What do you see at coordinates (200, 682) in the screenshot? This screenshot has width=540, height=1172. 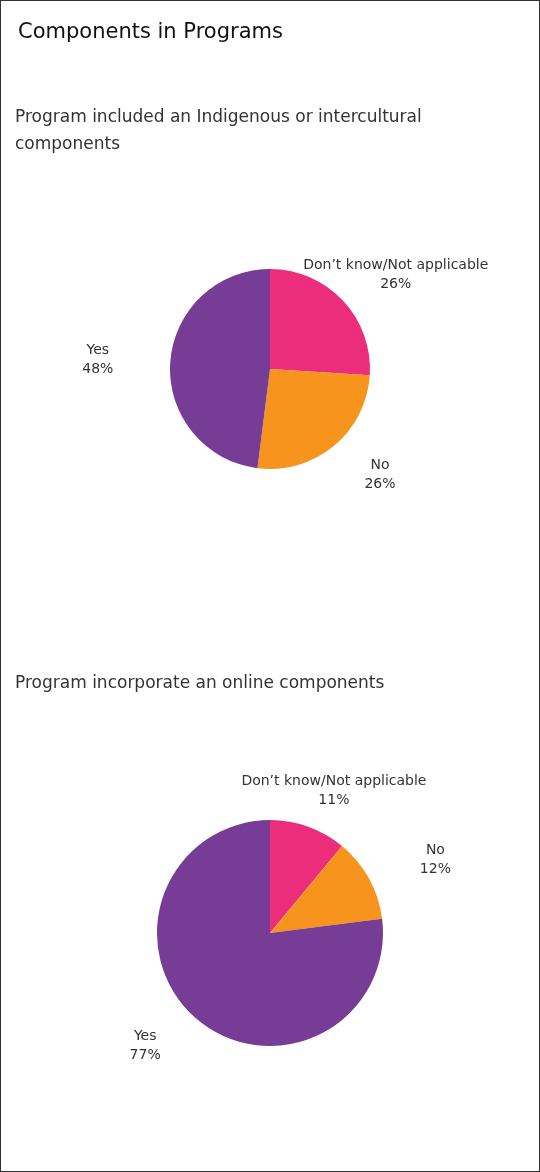 I see `chart-subtitle: Program incorporate an online components` at bounding box center [200, 682].